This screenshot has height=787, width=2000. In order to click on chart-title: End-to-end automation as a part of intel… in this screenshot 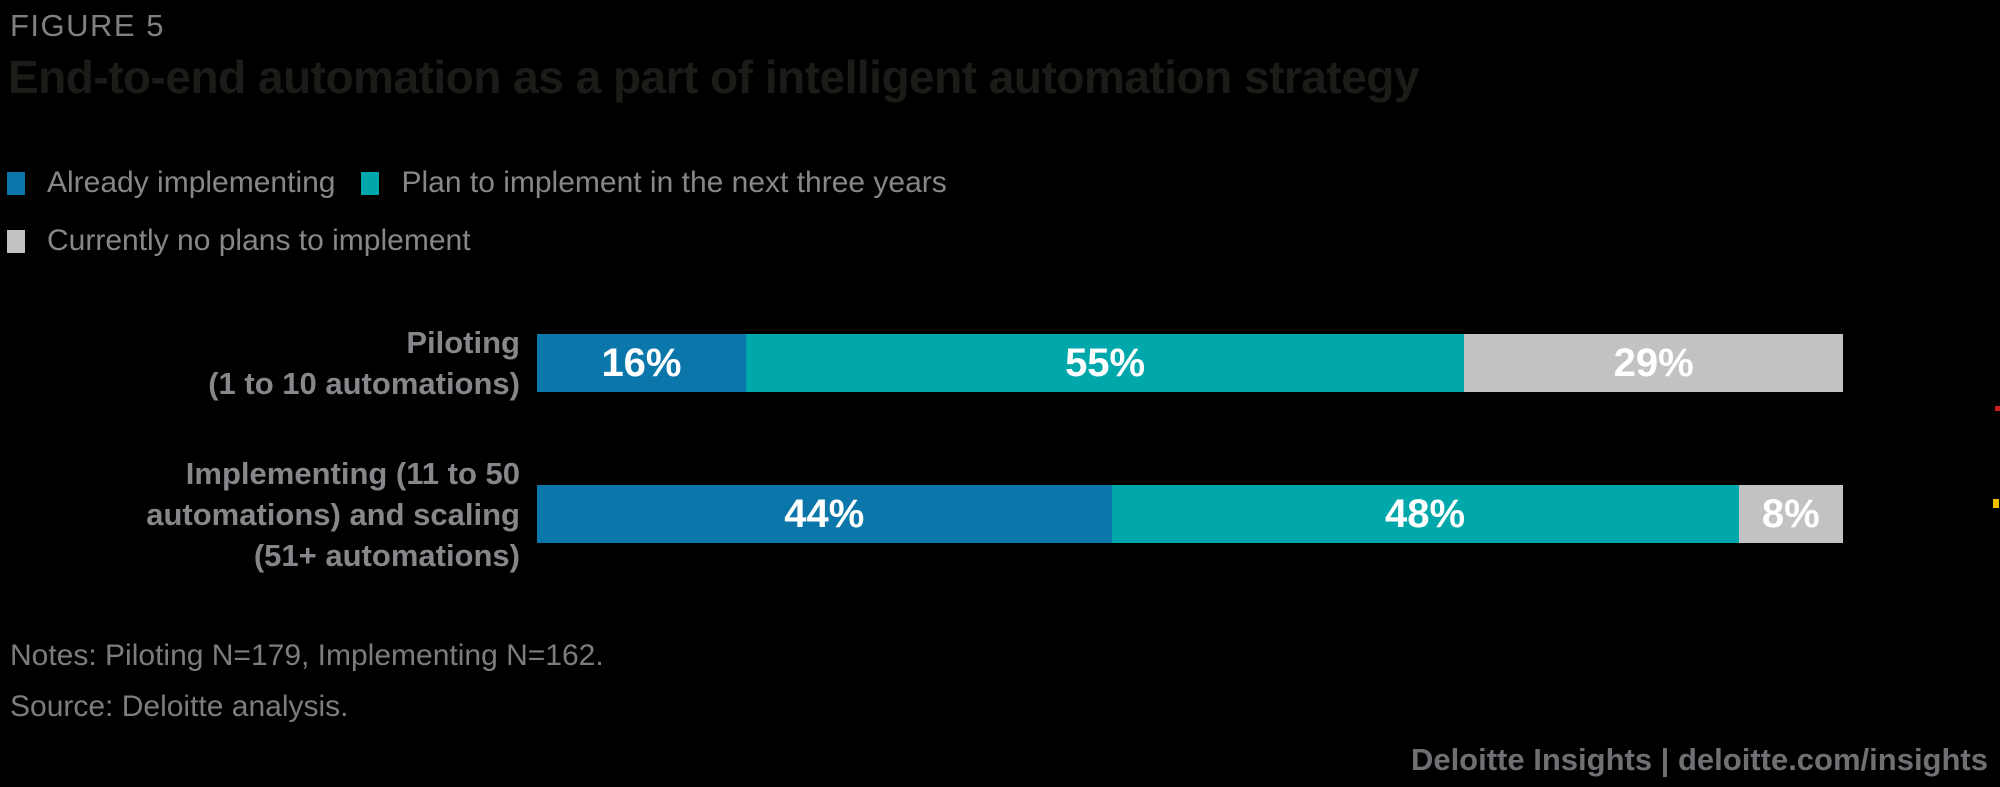, I will do `click(713, 77)`.